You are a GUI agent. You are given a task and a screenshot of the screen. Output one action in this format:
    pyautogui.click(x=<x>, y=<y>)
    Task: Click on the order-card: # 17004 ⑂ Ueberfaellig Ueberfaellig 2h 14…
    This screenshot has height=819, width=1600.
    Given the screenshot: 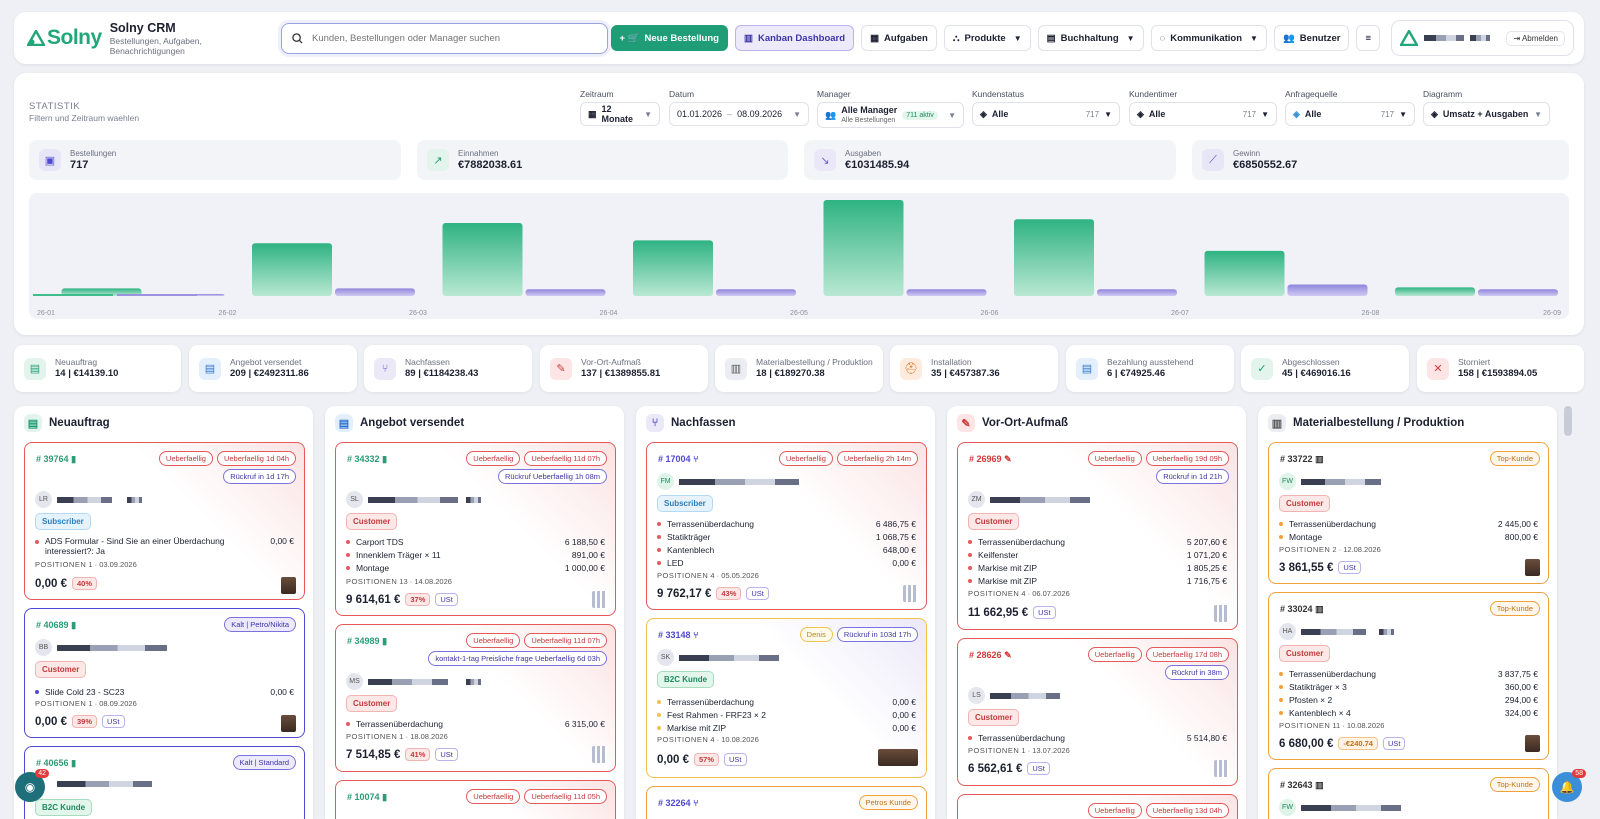 What is the action you would take?
    pyautogui.click(x=786, y=526)
    